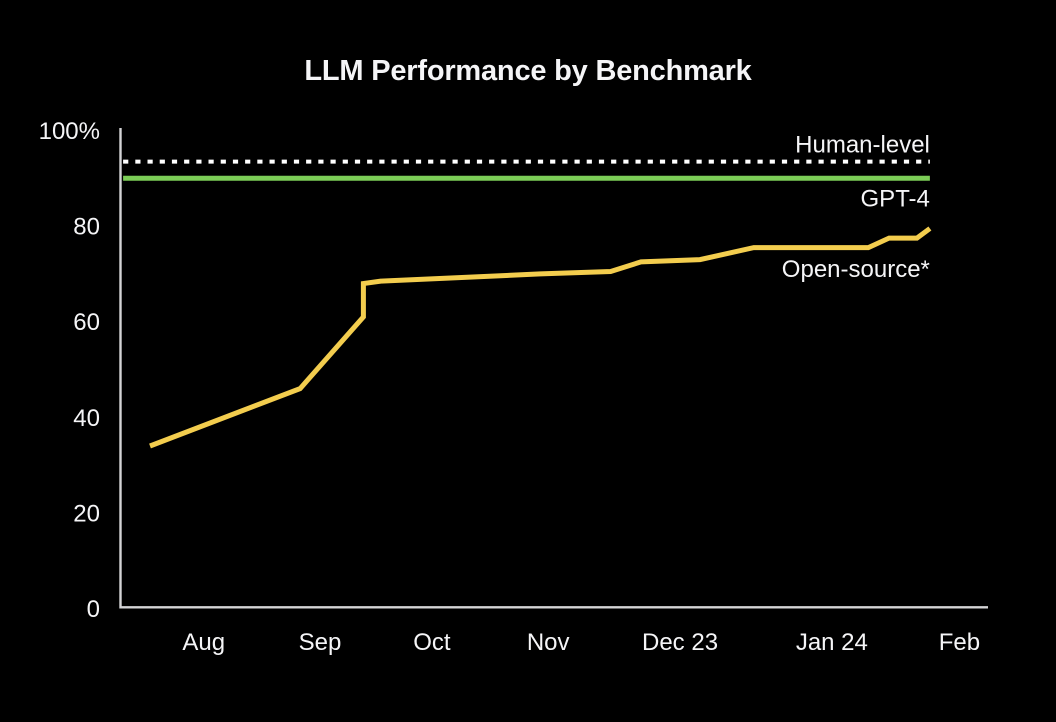  I want to click on chart-title: LLM Performance by Benchmark, so click(528, 71).